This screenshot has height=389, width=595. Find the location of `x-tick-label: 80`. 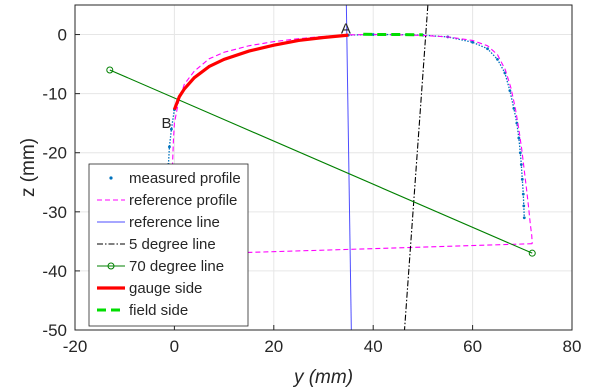

x-tick-label: 80 is located at coordinates (572, 346).